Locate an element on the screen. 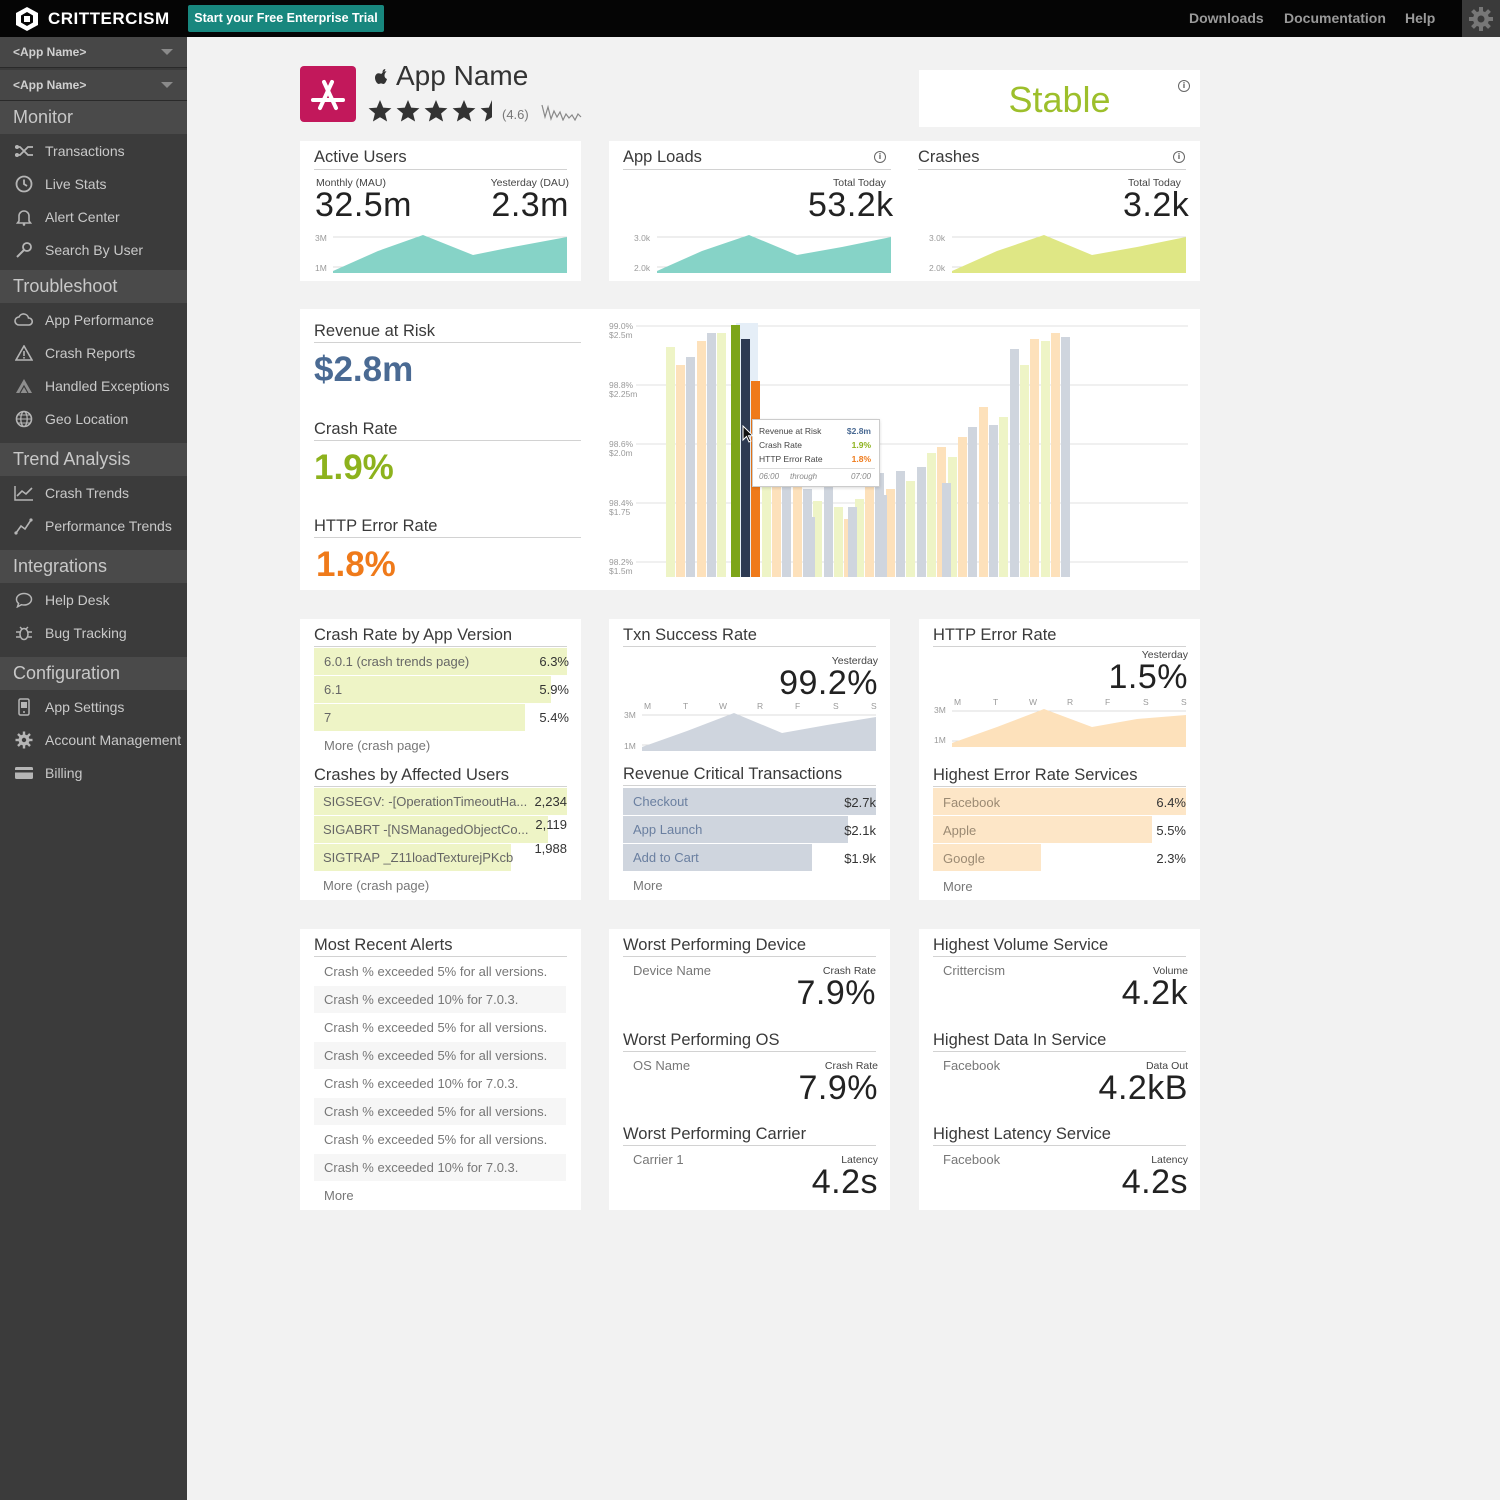 Image resolution: width=1500 pixels, height=1500 pixels. sidebar-item-search-by-user: Search By User is located at coordinates (93, 249).